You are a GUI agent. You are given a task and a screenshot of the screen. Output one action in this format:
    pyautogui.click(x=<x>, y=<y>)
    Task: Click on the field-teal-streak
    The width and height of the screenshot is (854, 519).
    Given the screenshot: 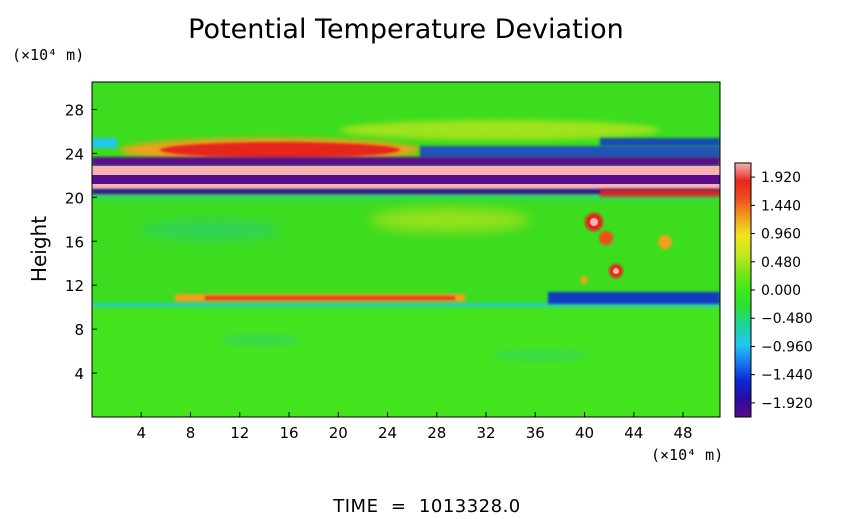 What is the action you would take?
    pyautogui.click(x=406, y=195)
    